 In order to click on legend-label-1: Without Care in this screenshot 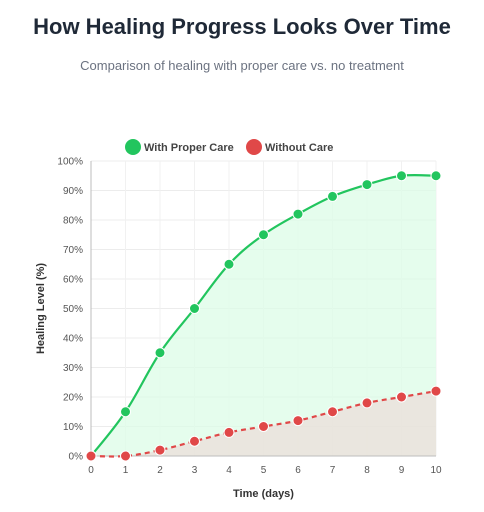, I will do `click(299, 148)`.